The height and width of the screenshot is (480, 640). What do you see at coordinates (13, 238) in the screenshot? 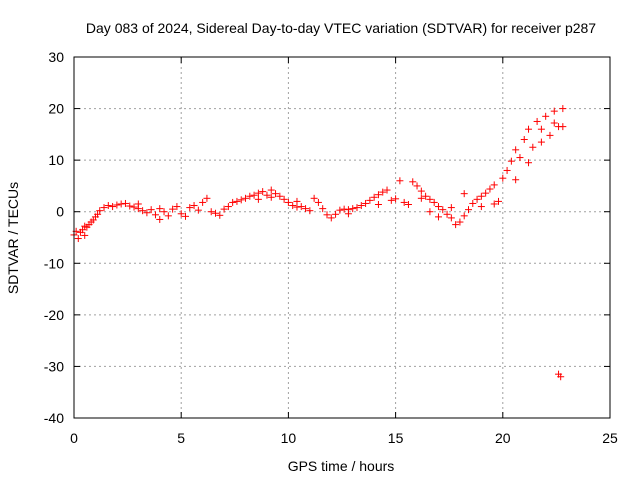
I see `y-axis-title: SDTVAR / TECUs` at bounding box center [13, 238].